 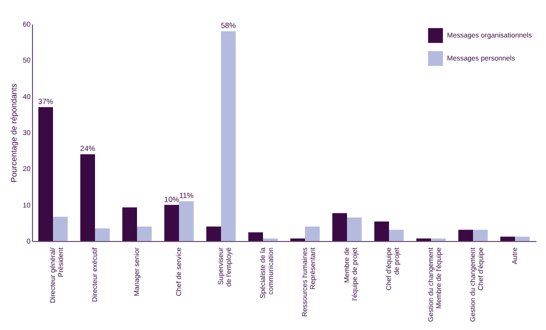 What do you see at coordinates (14, 133) in the screenshot?
I see `y-axis-title: Pourcentage de répondants` at bounding box center [14, 133].